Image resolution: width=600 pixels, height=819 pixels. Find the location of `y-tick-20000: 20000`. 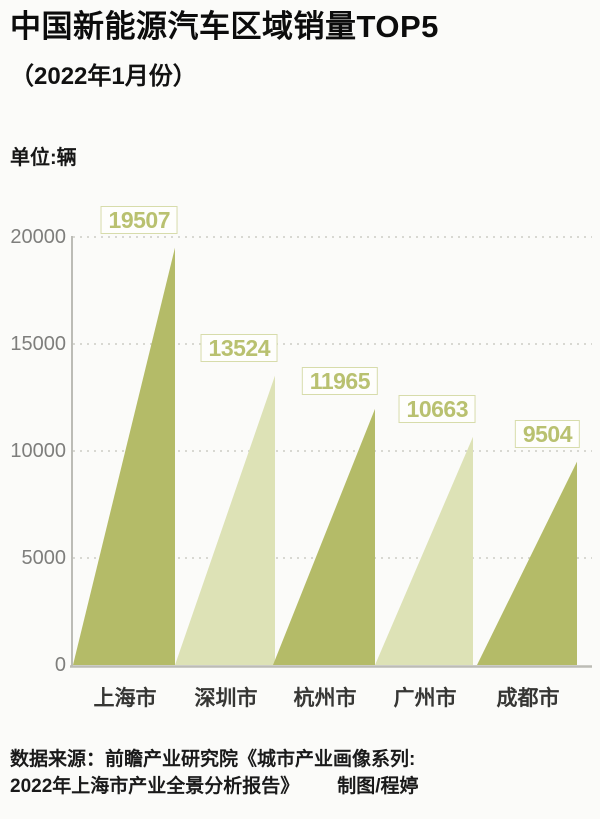

y-tick-20000: 20000 is located at coordinates (38, 237).